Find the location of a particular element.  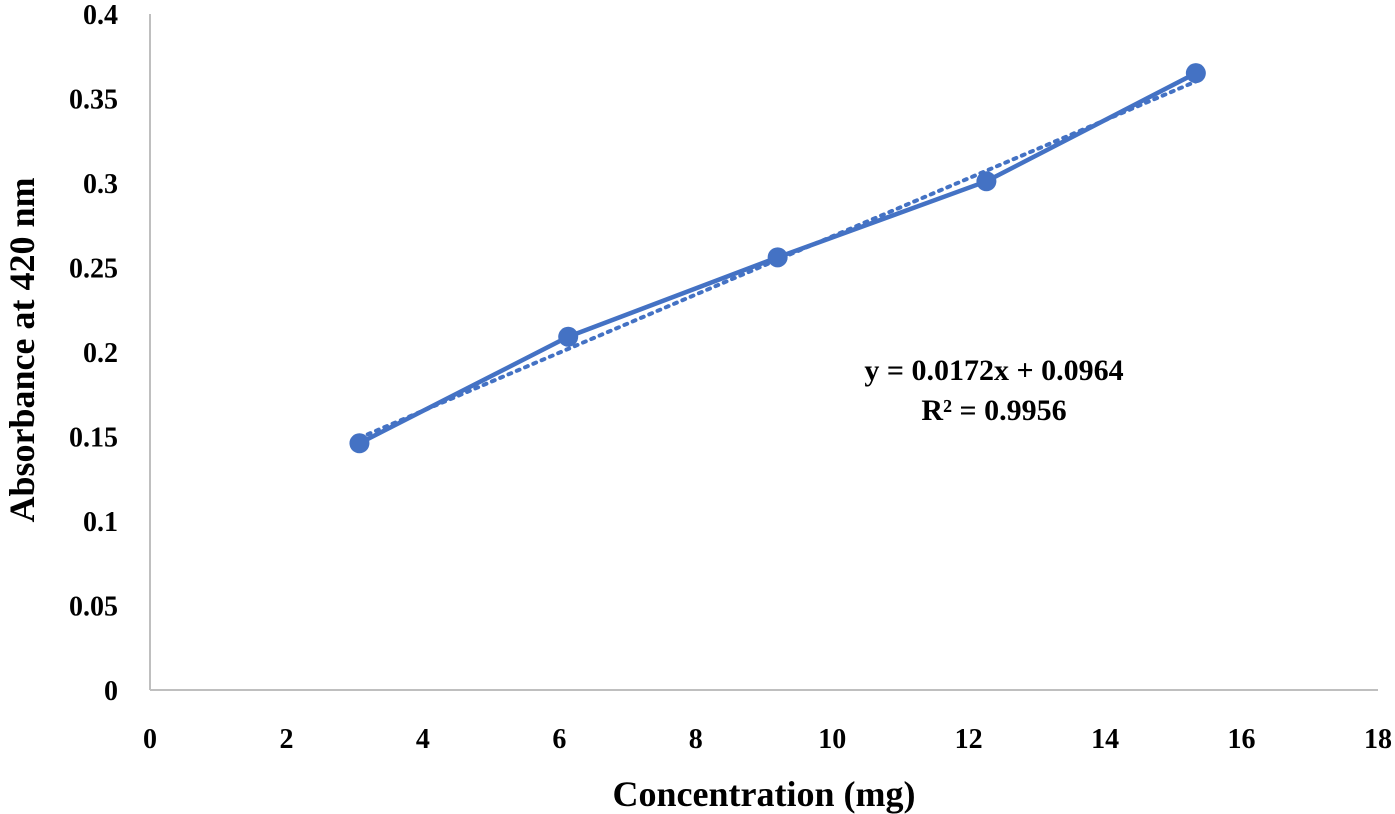

trendline-equation: y = 0.0172x + 0.0964 is located at coordinates (993, 370).